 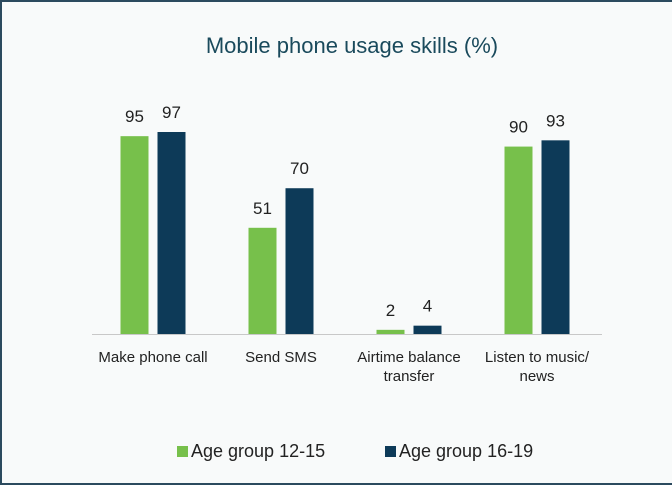 What do you see at coordinates (466, 451) in the screenshot?
I see `legend-label: Age group 16-19` at bounding box center [466, 451].